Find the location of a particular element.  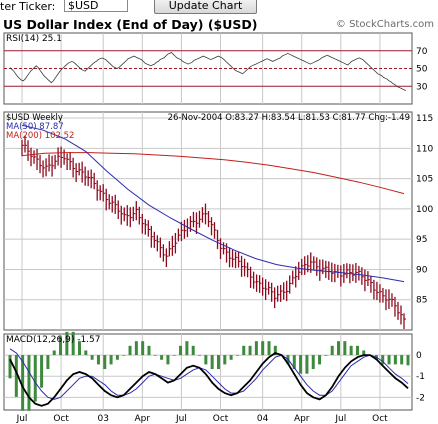

ma200-line is located at coordinates (213, 173).